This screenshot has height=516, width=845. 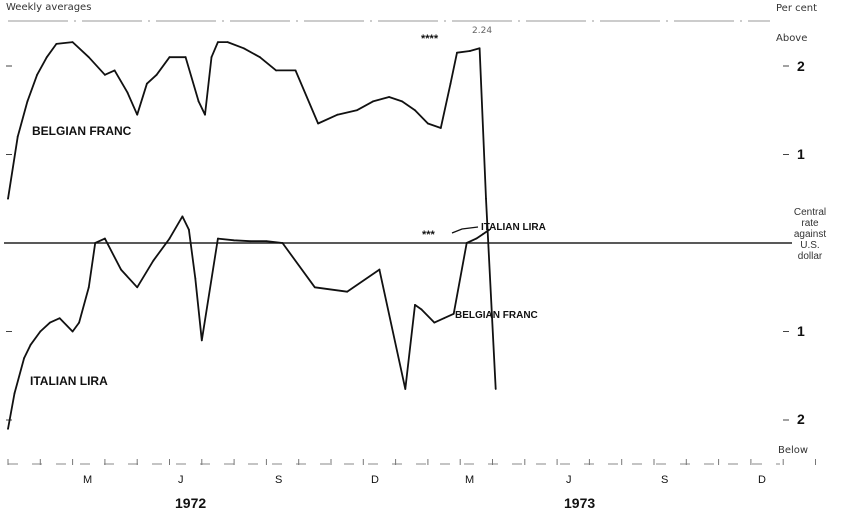 What do you see at coordinates (793, 450) in the screenshot?
I see `below-label: Below` at bounding box center [793, 450].